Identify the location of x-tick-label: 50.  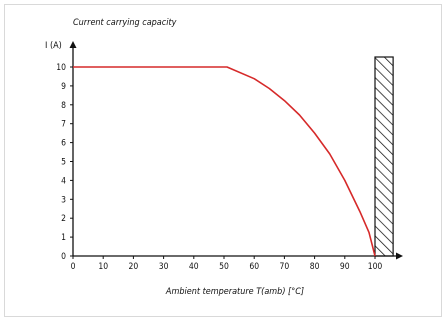
(224, 267).